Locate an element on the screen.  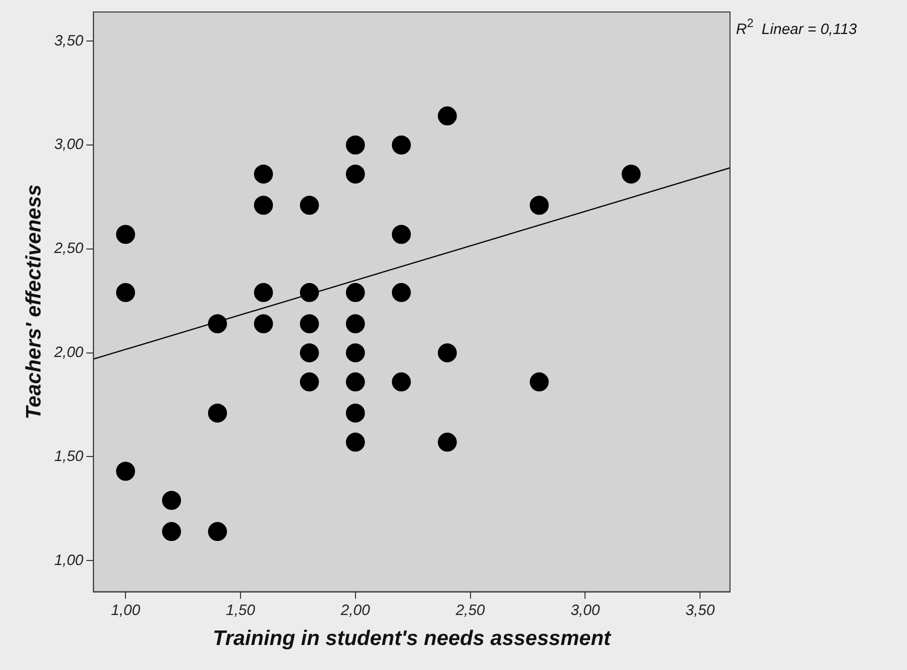
y-tick-label: 2,50 is located at coordinates (68, 249).